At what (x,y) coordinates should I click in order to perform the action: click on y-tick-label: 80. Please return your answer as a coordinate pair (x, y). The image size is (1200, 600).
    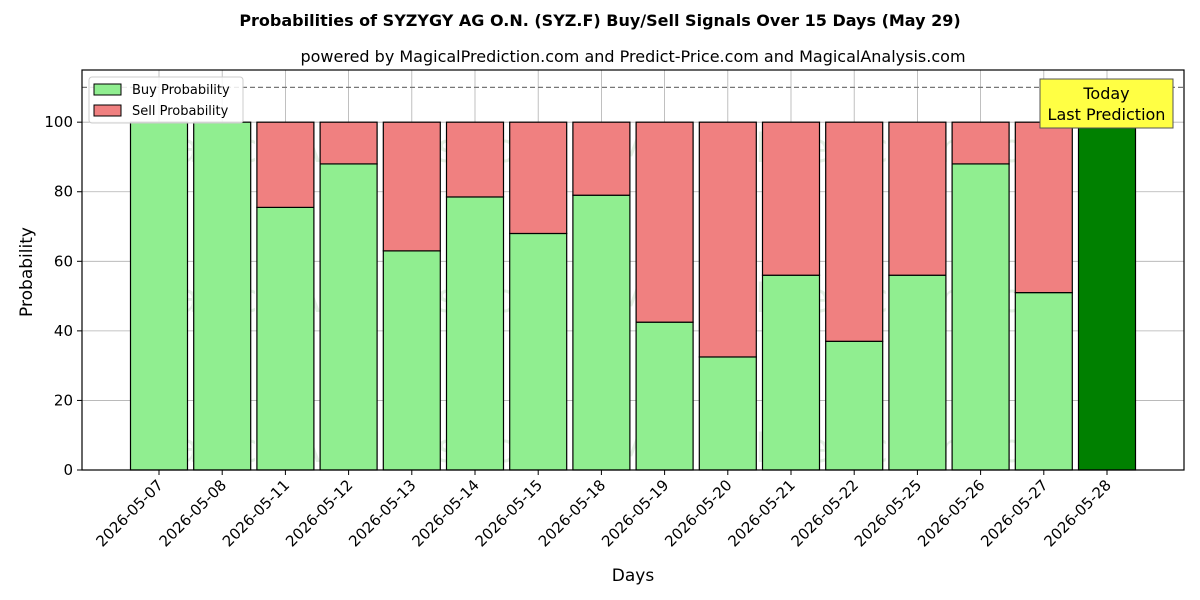
    Looking at the image, I should click on (63, 192).